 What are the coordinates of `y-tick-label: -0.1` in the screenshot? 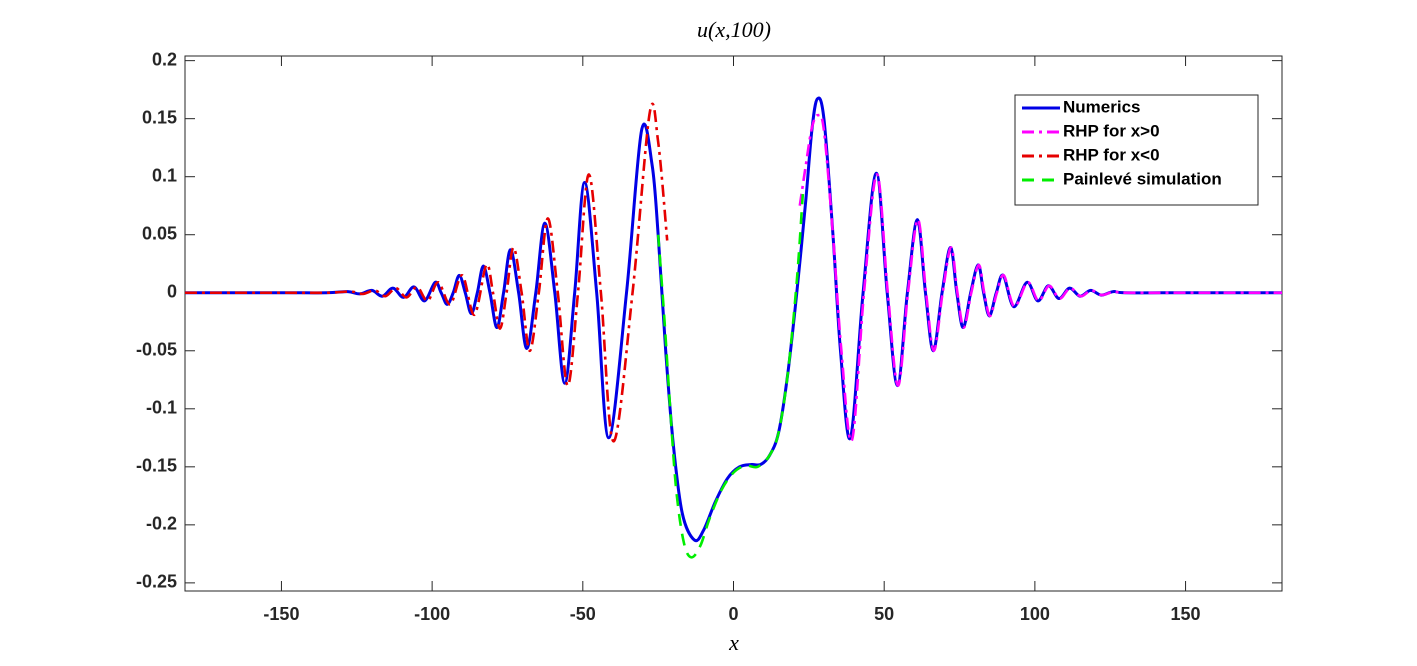 It's located at (161, 408).